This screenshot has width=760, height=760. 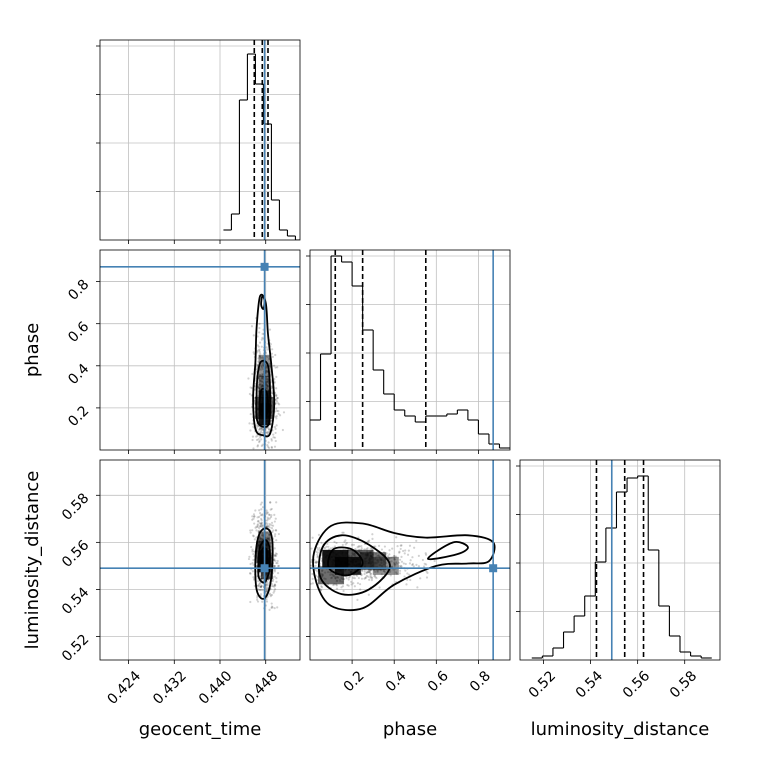 What do you see at coordinates (354, 681) in the screenshot?
I see `tick-label-x-phase-0: 0.2` at bounding box center [354, 681].